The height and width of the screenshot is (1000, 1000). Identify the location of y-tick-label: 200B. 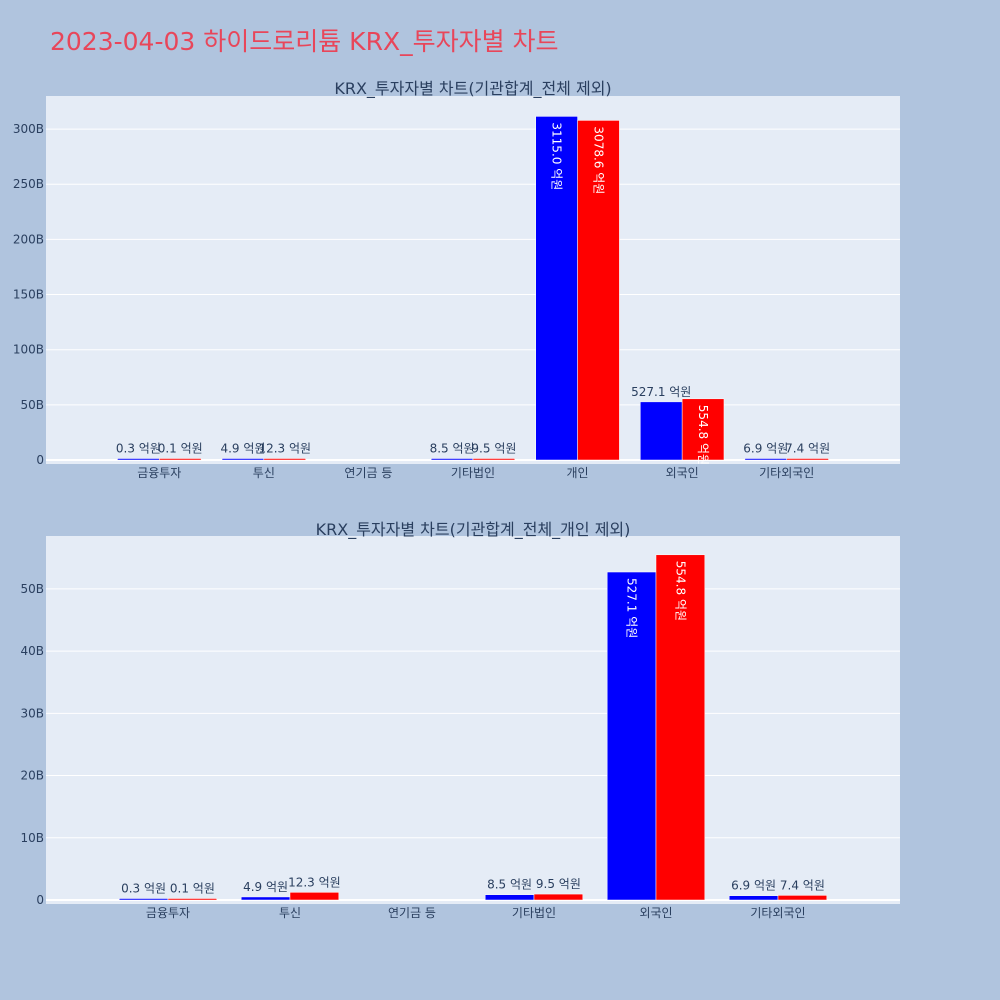
(28, 239).